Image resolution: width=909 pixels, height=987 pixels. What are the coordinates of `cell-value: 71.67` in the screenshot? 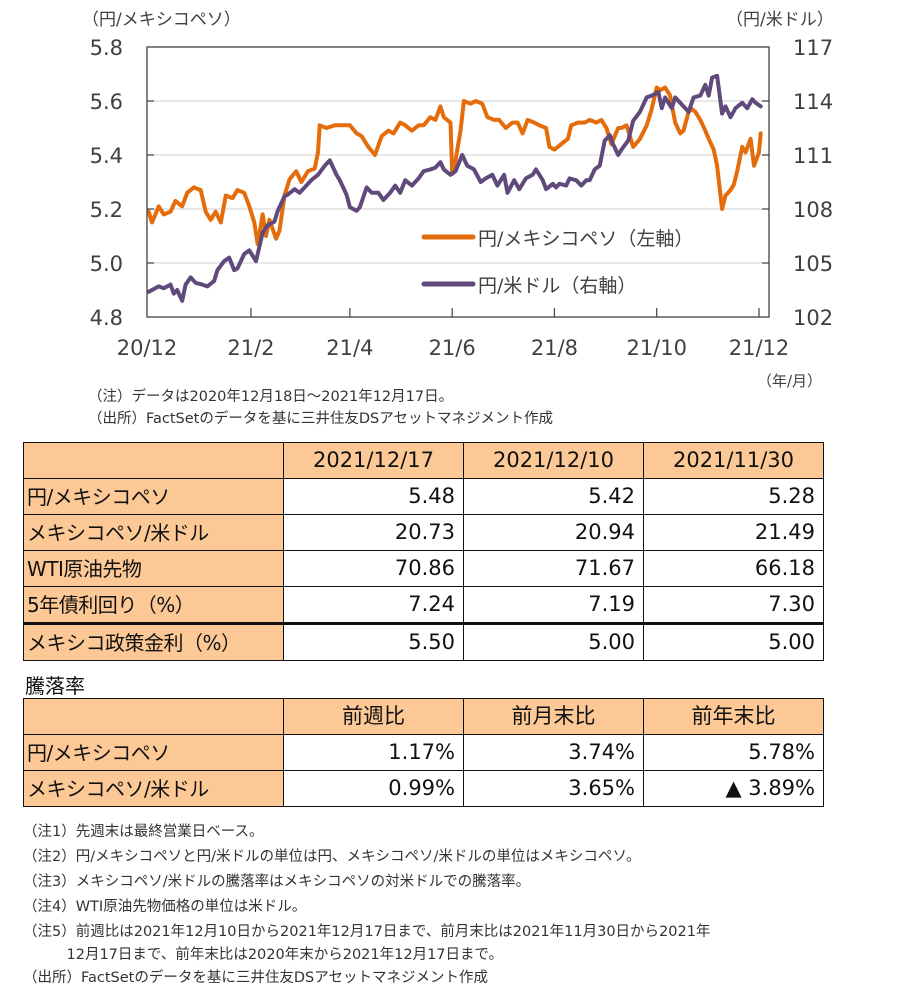 It's located at (553, 568).